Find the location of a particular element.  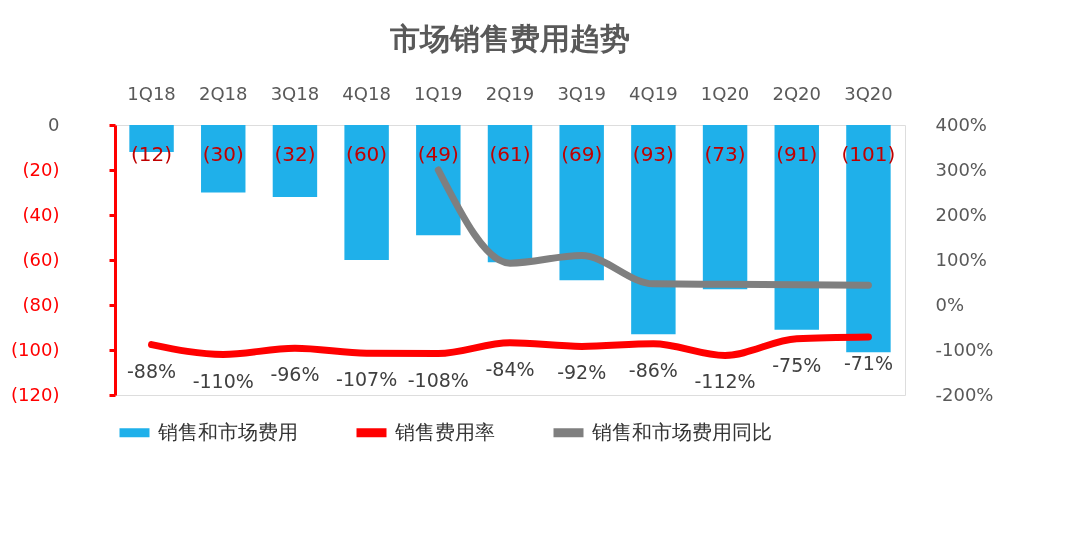

data-label: -110% is located at coordinates (223, 380).